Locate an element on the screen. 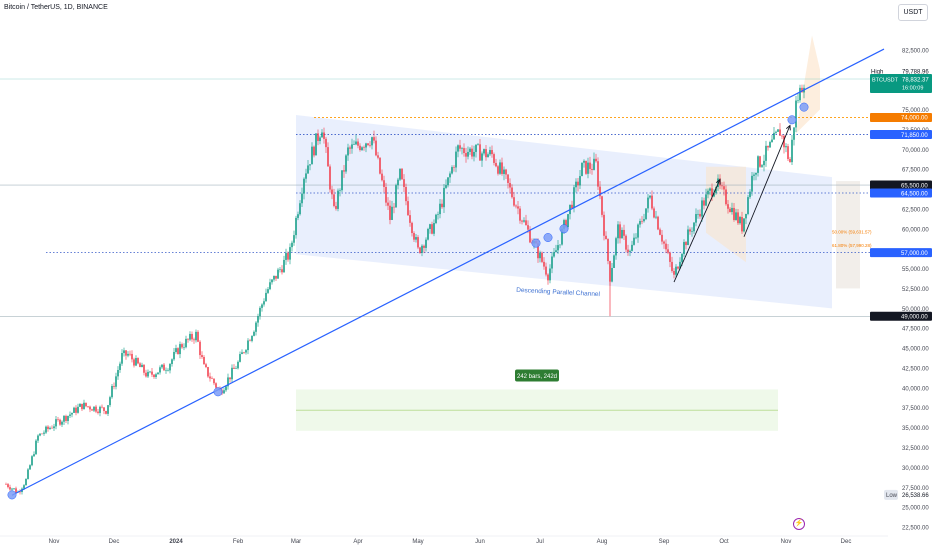  price-tick-label: 70,000.00 is located at coordinates (915, 151).